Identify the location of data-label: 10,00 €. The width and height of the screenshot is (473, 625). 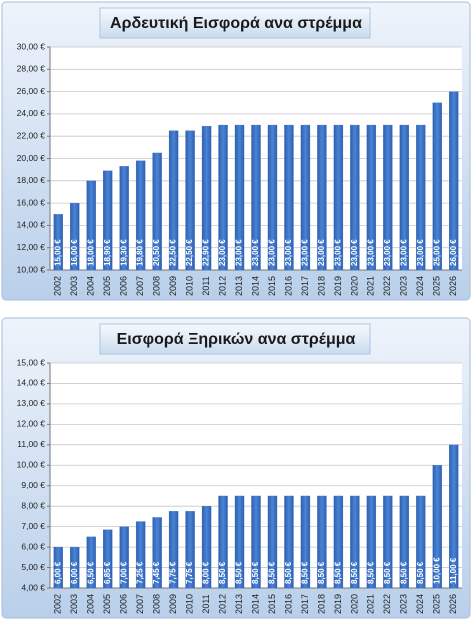
(436, 570).